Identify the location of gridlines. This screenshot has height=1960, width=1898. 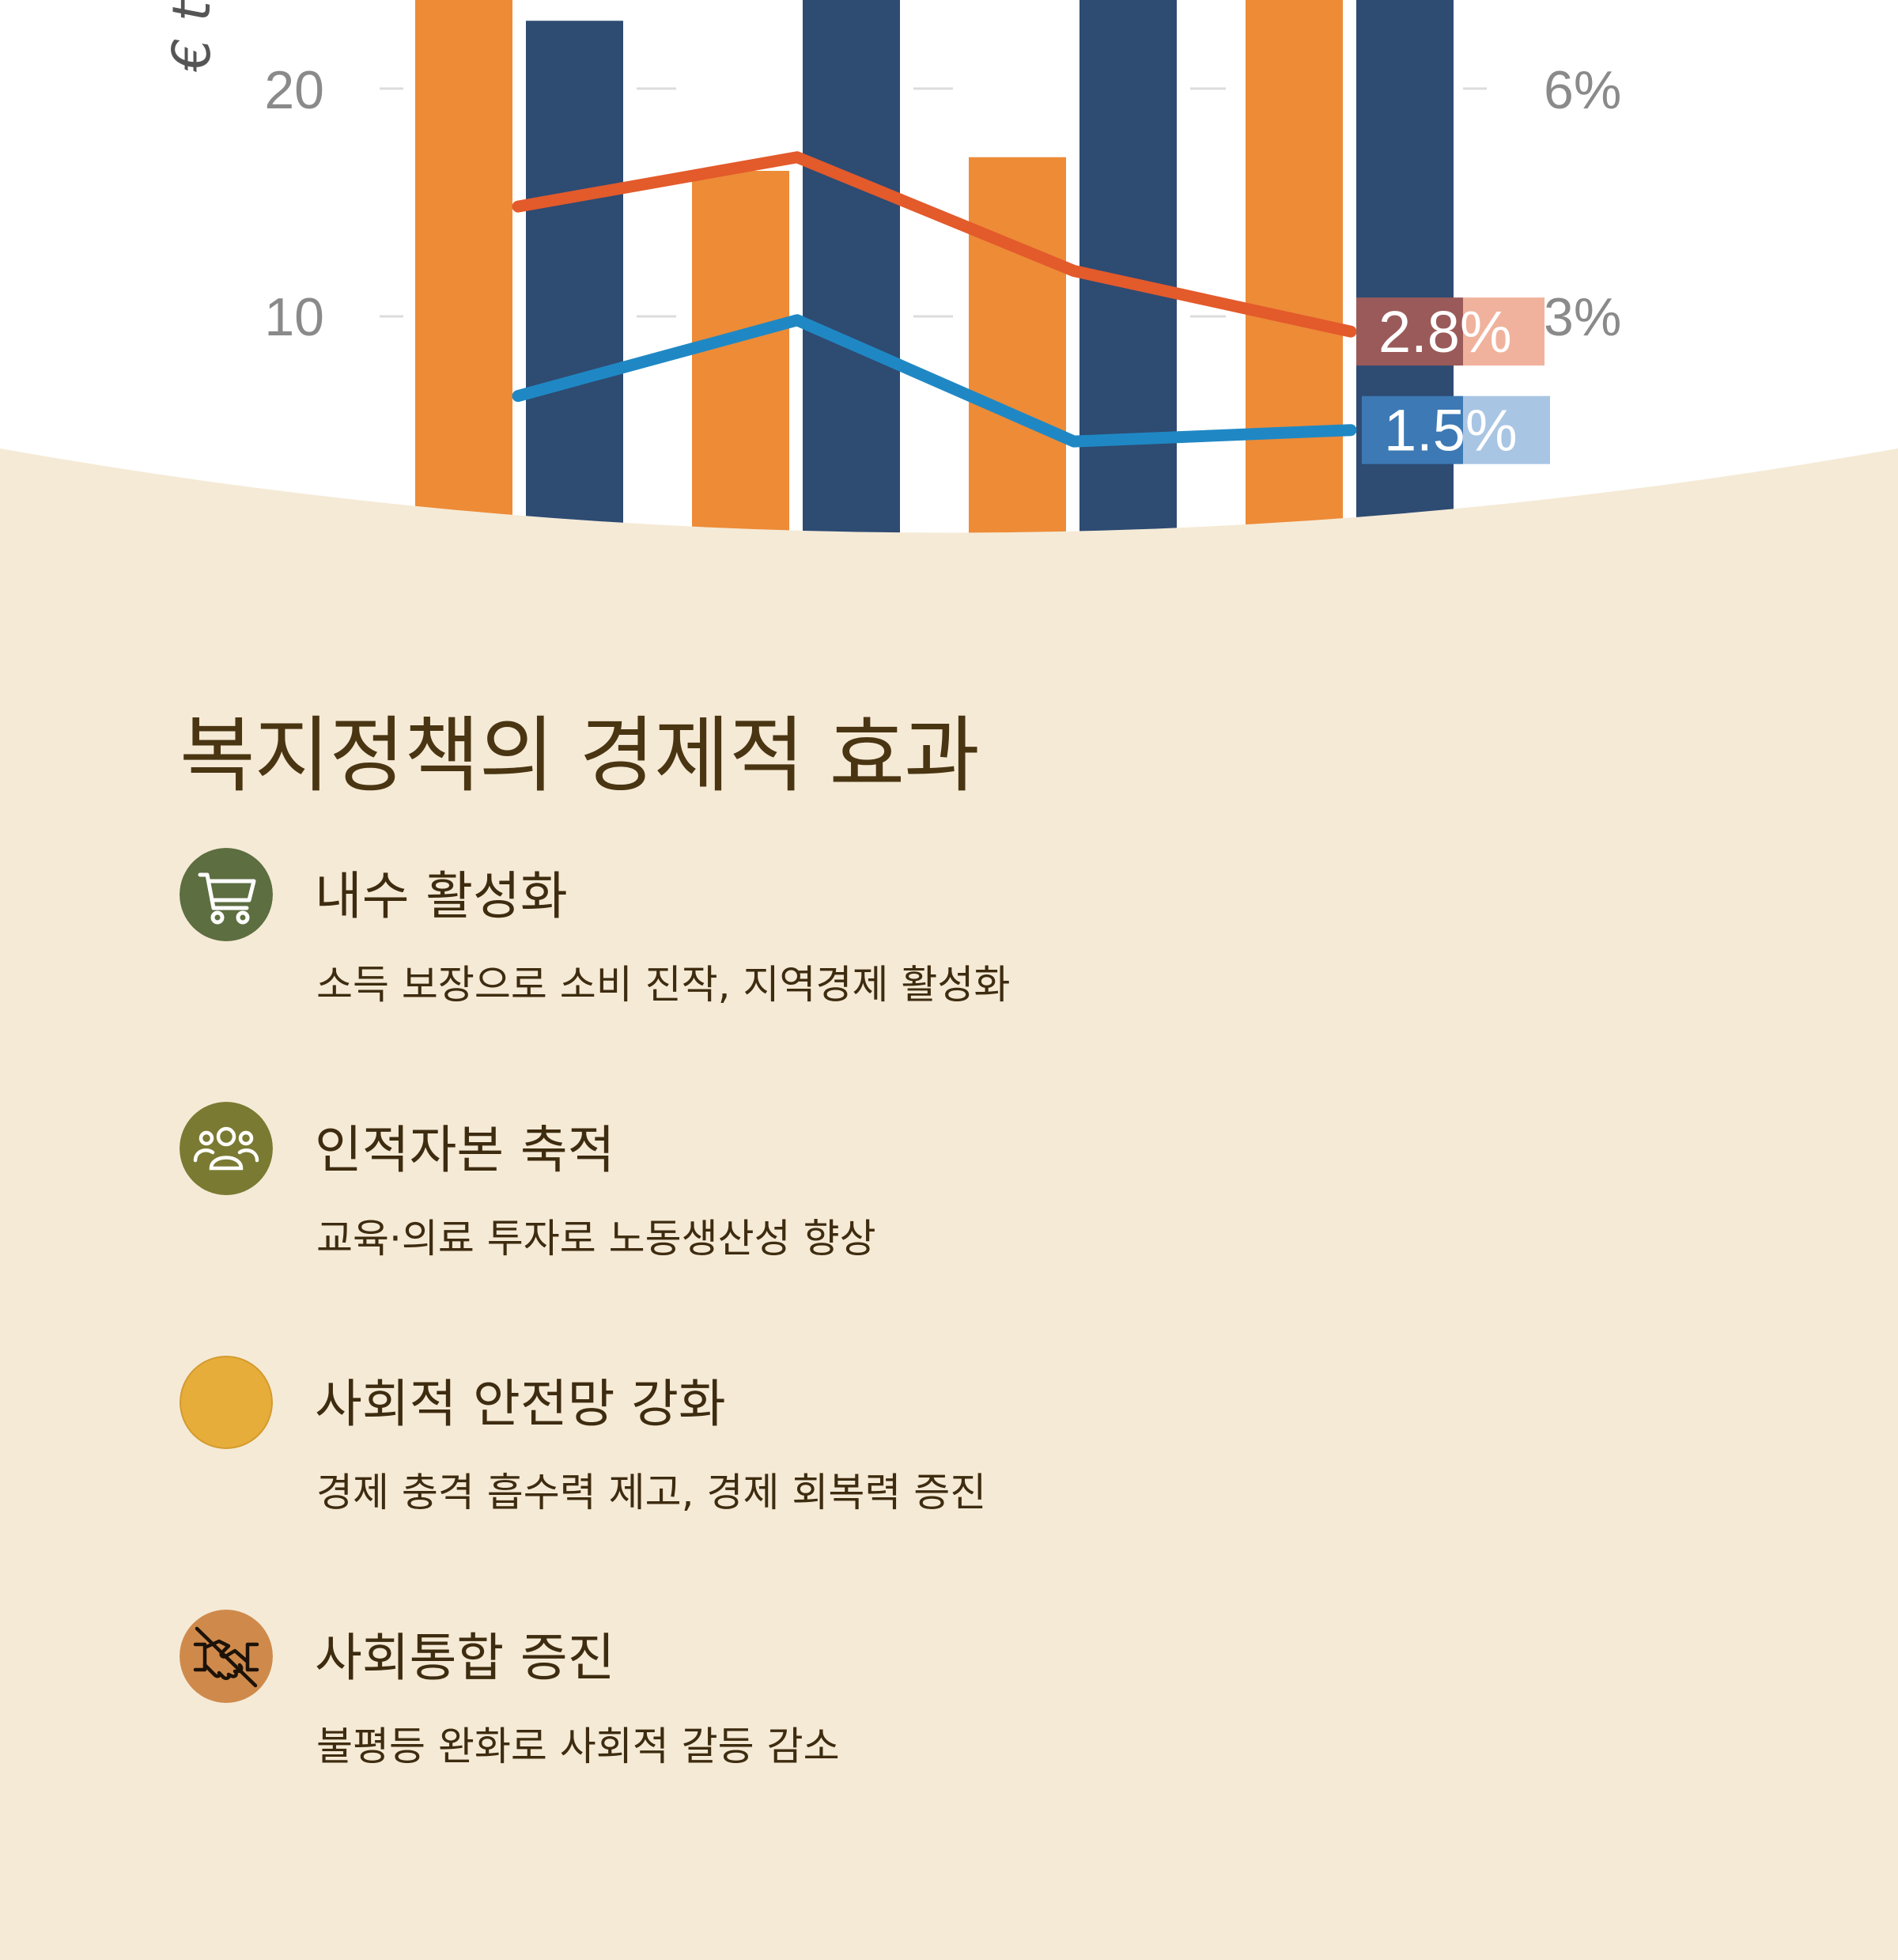
(934, 202).